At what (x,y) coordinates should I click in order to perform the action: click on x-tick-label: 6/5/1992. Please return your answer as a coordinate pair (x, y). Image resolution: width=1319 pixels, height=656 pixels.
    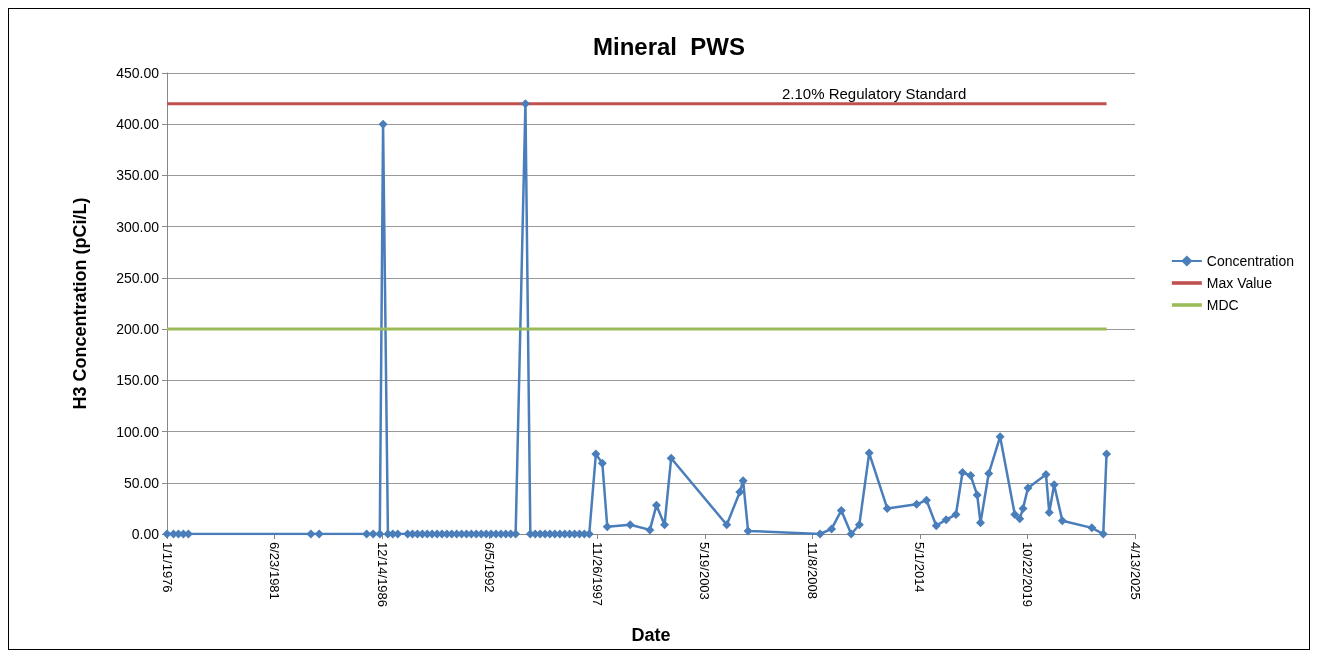
    Looking at the image, I should click on (490, 567).